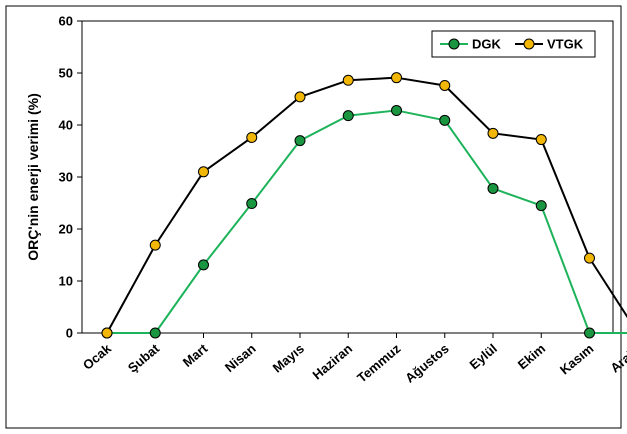 This screenshot has width=627, height=434. Describe the element at coordinates (66, 73) in the screenshot. I see `y-tick-label: 50` at that location.